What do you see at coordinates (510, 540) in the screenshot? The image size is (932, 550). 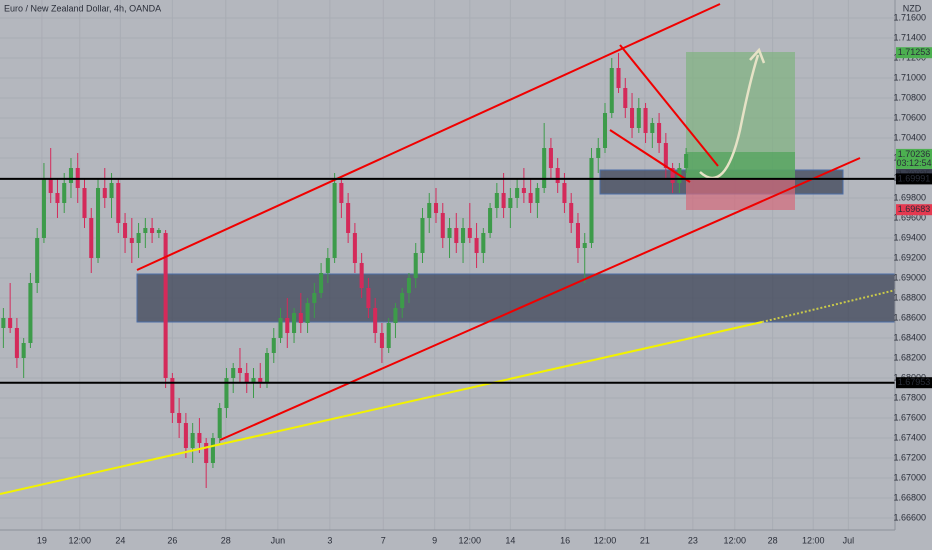 I see `x-tick-label: 14` at bounding box center [510, 540].